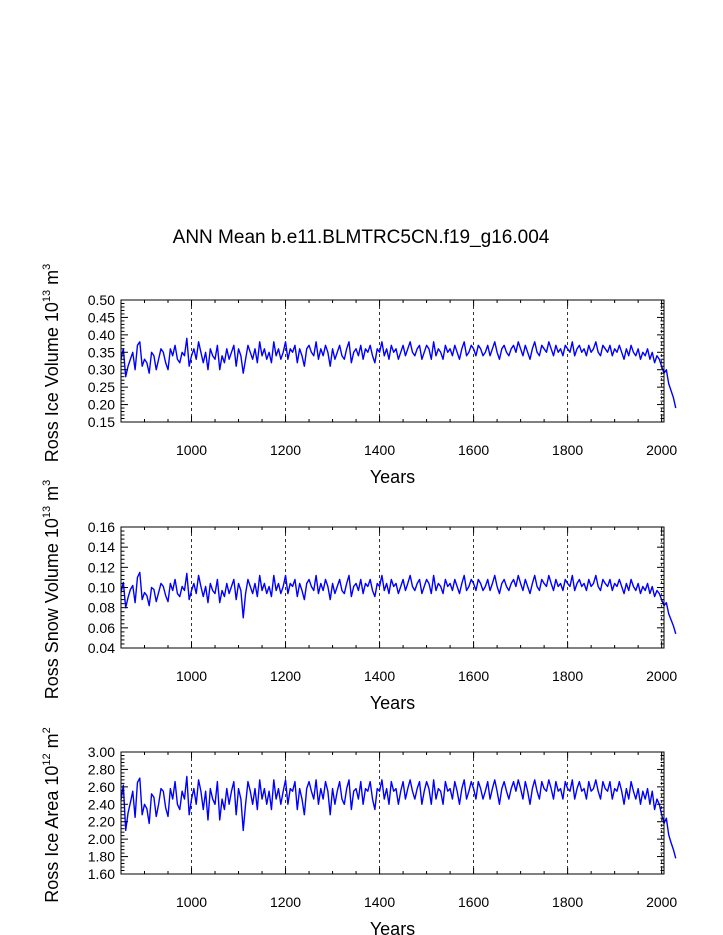 The image size is (723, 935). Describe the element at coordinates (47, 759) in the screenshot. I see `y-axis-label-exponent: 12` at that location.